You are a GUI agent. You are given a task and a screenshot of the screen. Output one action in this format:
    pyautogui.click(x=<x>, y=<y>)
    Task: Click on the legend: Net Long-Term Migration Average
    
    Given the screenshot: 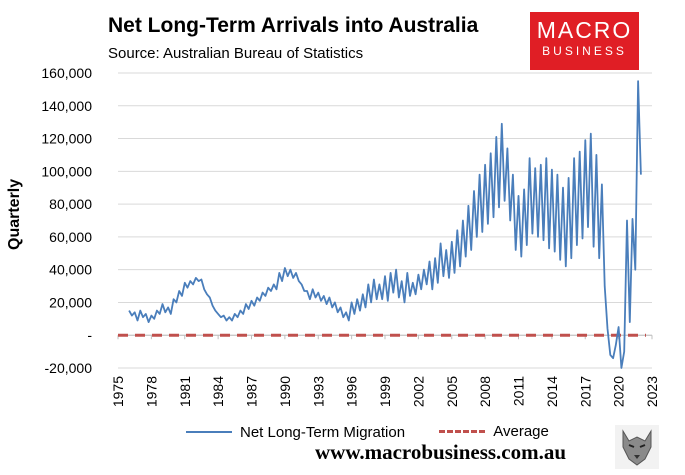 What is the action you would take?
    pyautogui.click(x=382, y=430)
    